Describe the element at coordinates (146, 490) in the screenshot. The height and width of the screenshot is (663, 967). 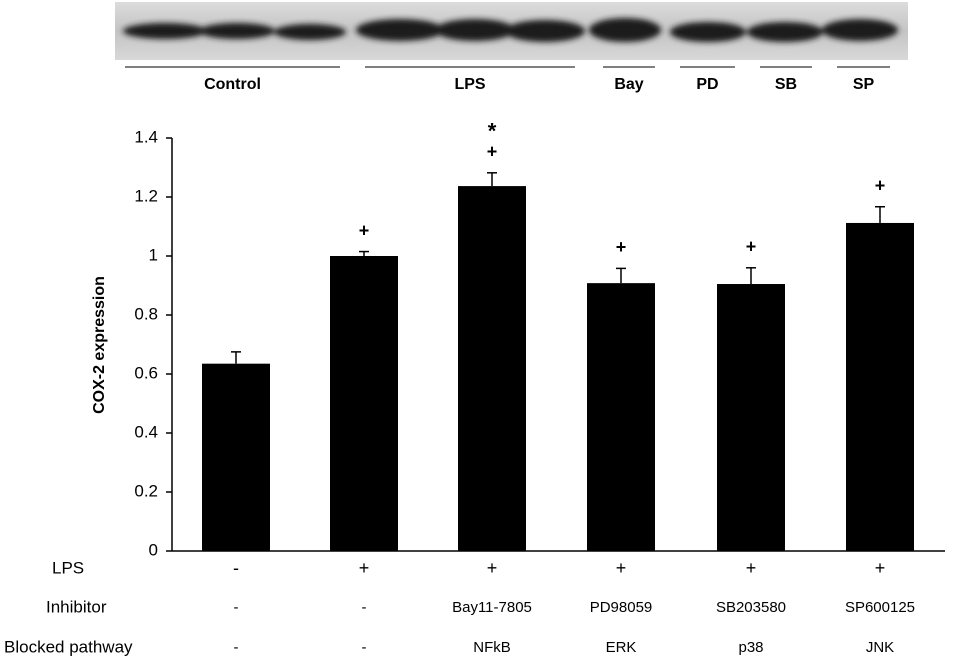
I see `y-tick-label: 0.2` at that location.